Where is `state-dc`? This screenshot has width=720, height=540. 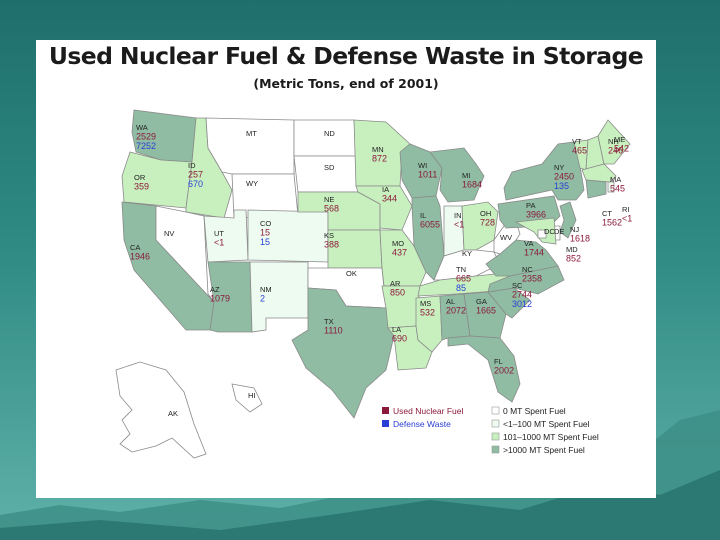
state-dc is located at coordinates (542, 234).